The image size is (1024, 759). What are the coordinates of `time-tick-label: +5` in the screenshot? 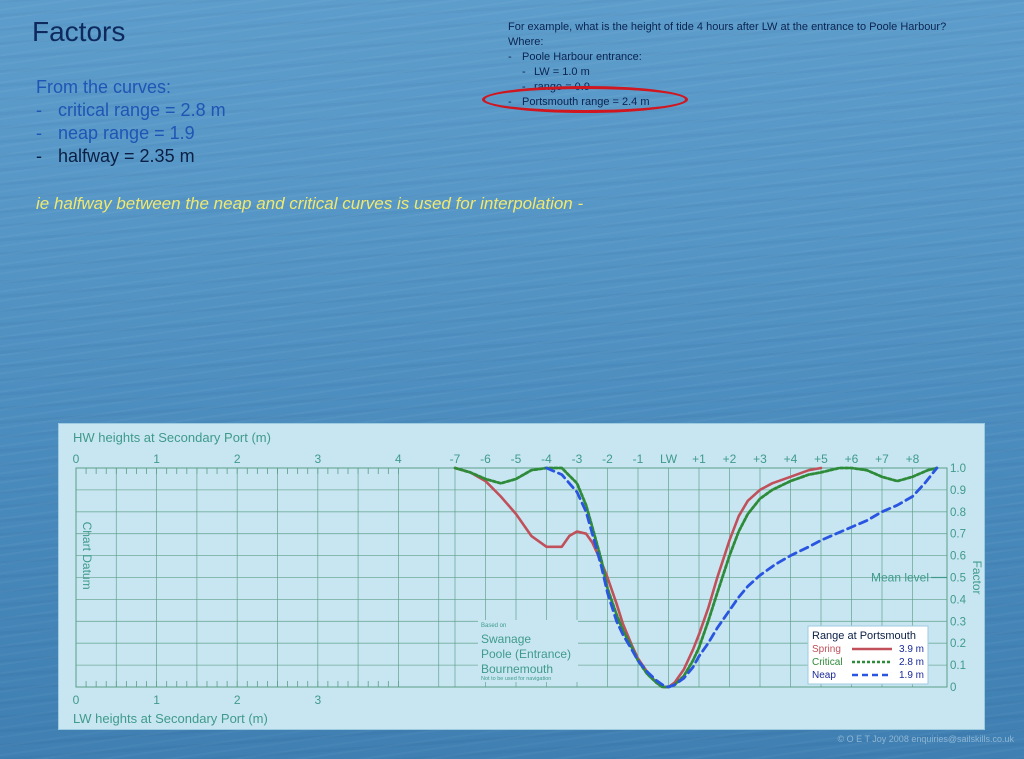 It's located at (821, 459).